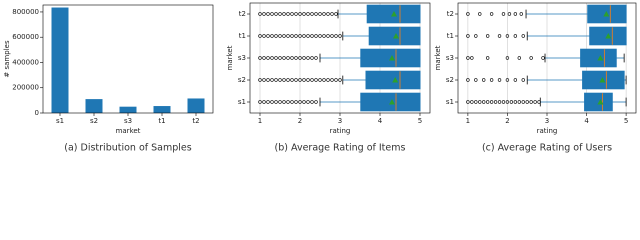 The height and width of the screenshot is (240, 640). What do you see at coordinates (60, 121) in the screenshot?
I see `x-tick-label: s1` at bounding box center [60, 121].